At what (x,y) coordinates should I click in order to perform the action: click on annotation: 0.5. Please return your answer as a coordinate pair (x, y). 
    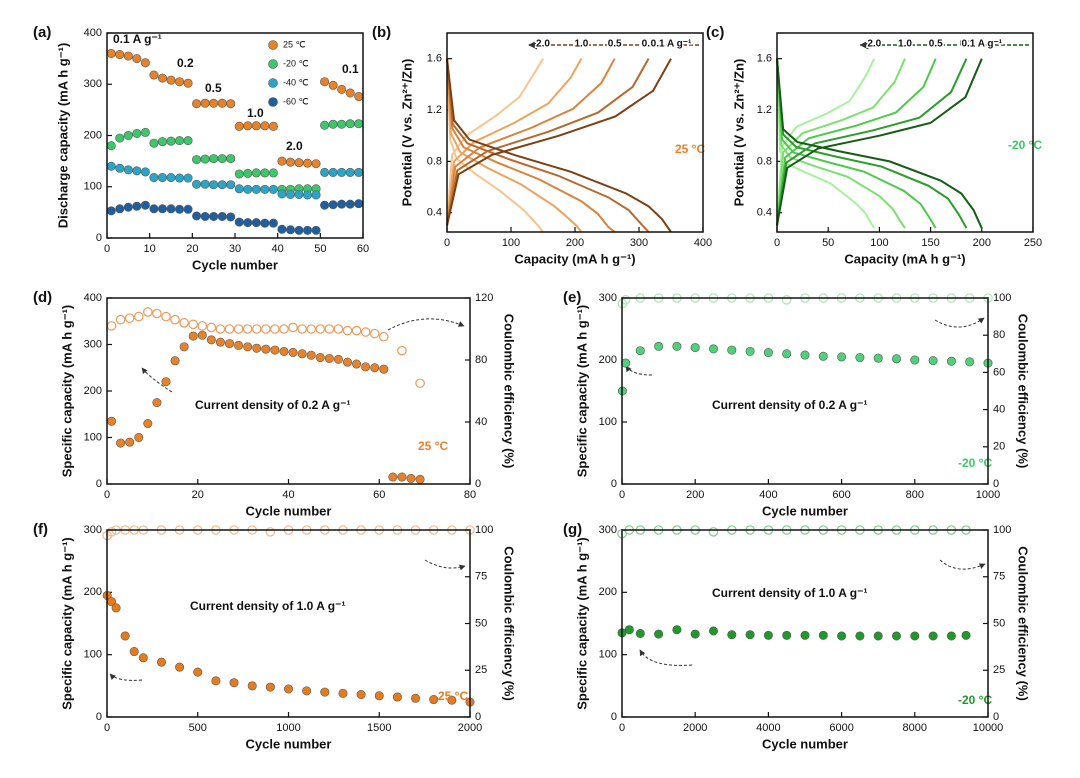
    Looking at the image, I should click on (213, 88).